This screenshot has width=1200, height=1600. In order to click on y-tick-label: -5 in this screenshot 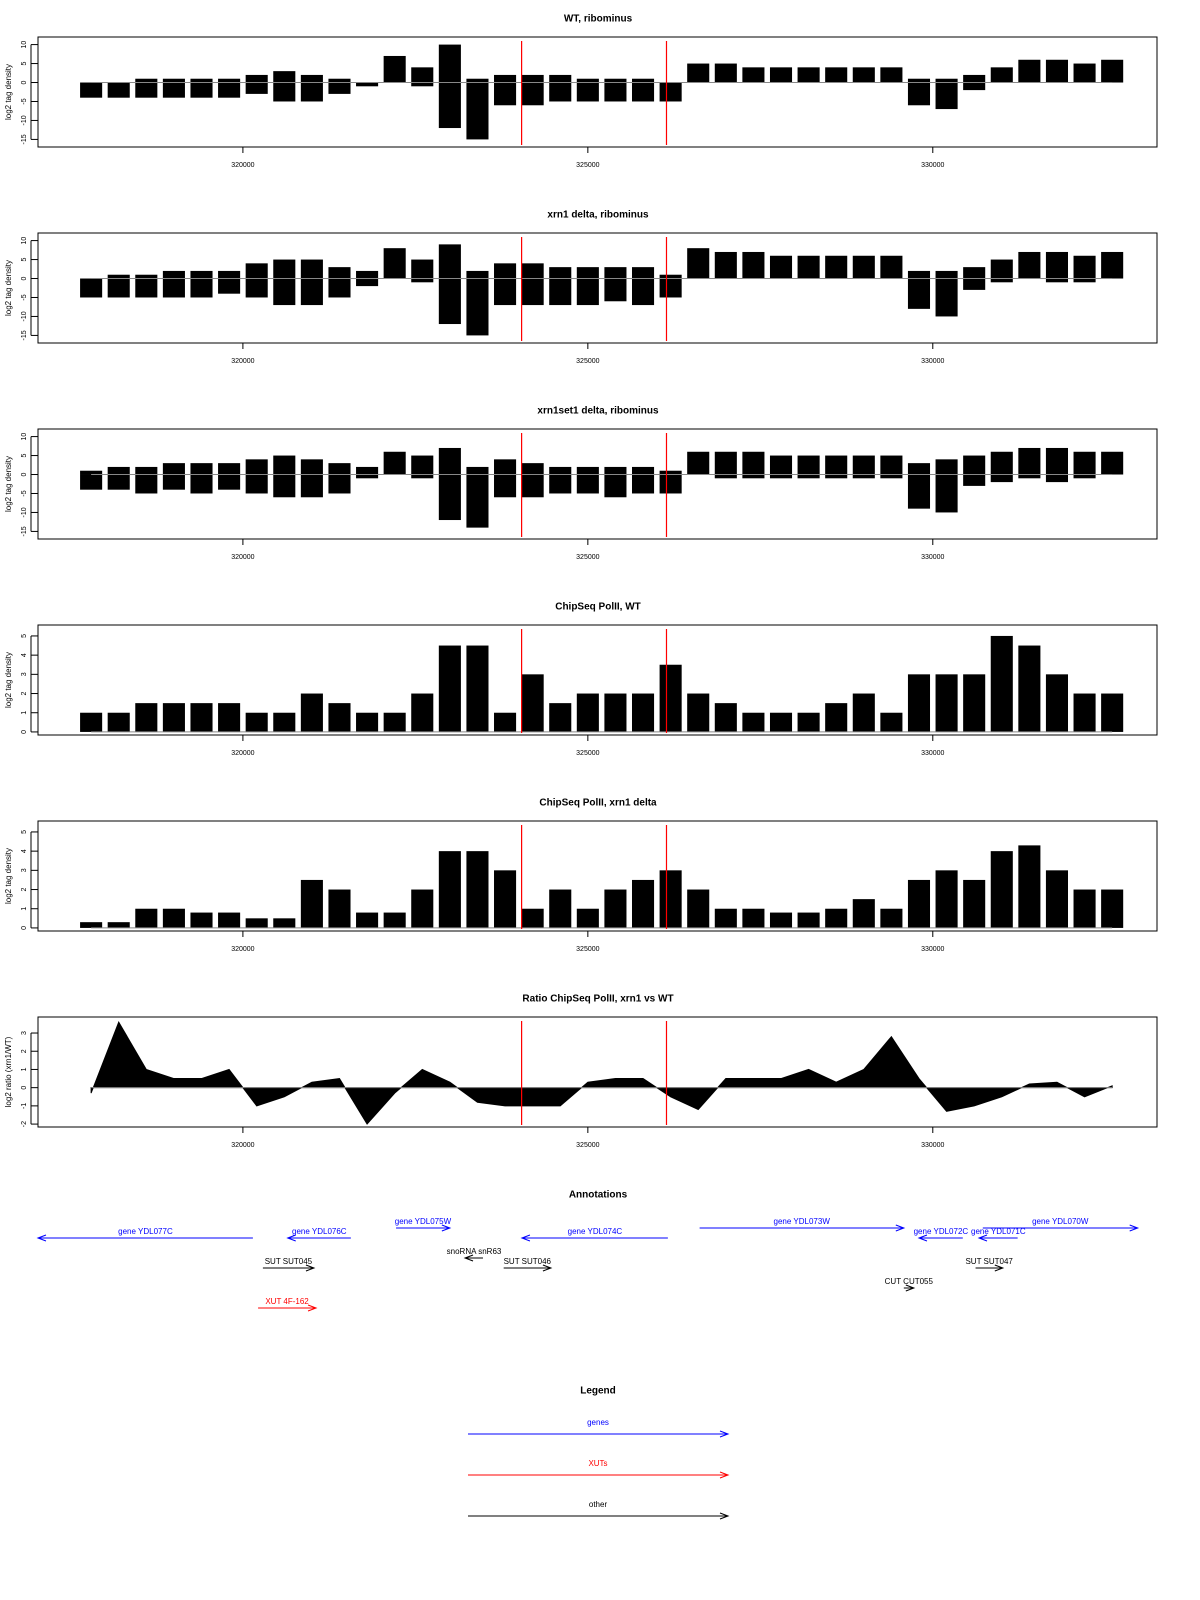, I will do `click(24, 297)`.